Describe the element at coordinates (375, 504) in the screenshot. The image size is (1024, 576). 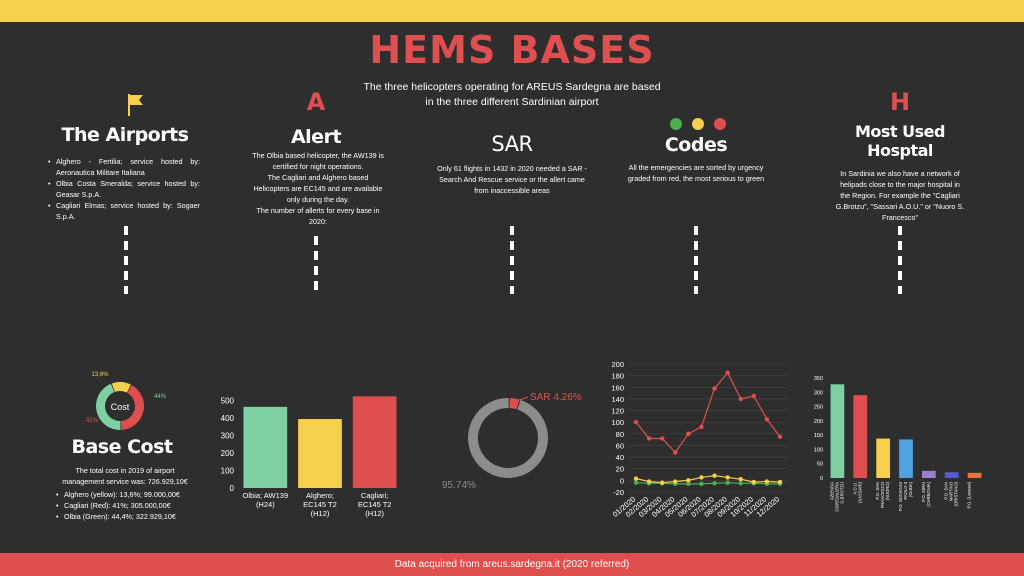
I see `x-tick-label: EC145 T2` at that location.